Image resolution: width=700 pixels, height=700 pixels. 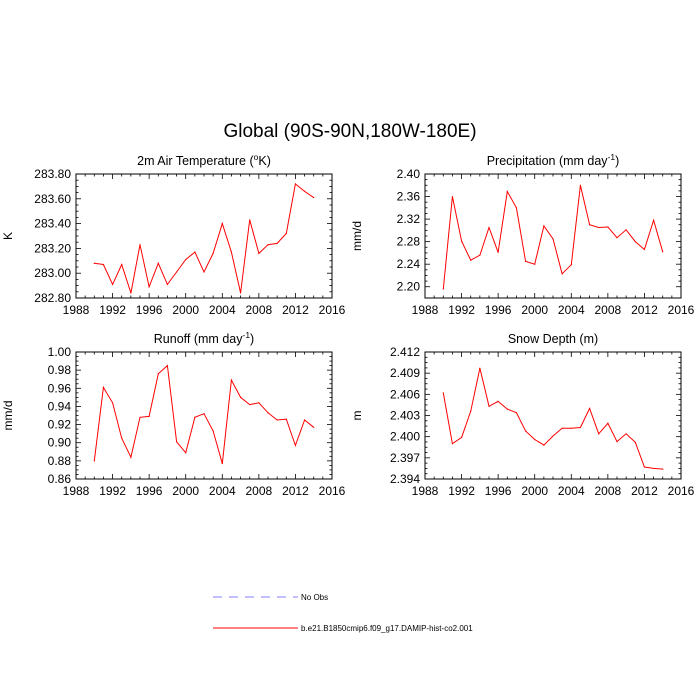 I want to click on y-tick-label: 2.28, so click(x=409, y=242).